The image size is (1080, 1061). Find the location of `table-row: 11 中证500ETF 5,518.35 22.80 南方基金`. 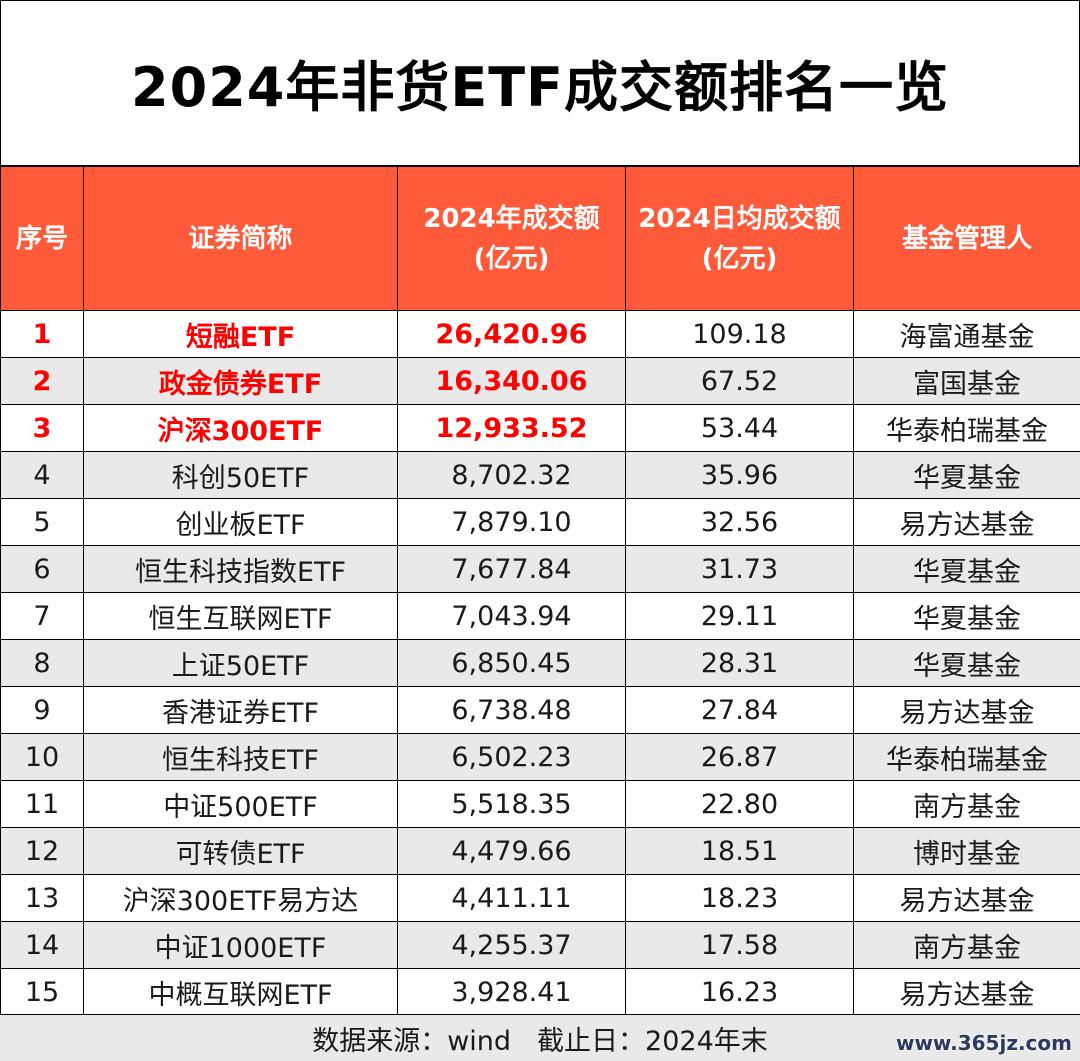

table-row: 11 中证500ETF 5,518.35 22.80 南方基金 is located at coordinates (540, 804).